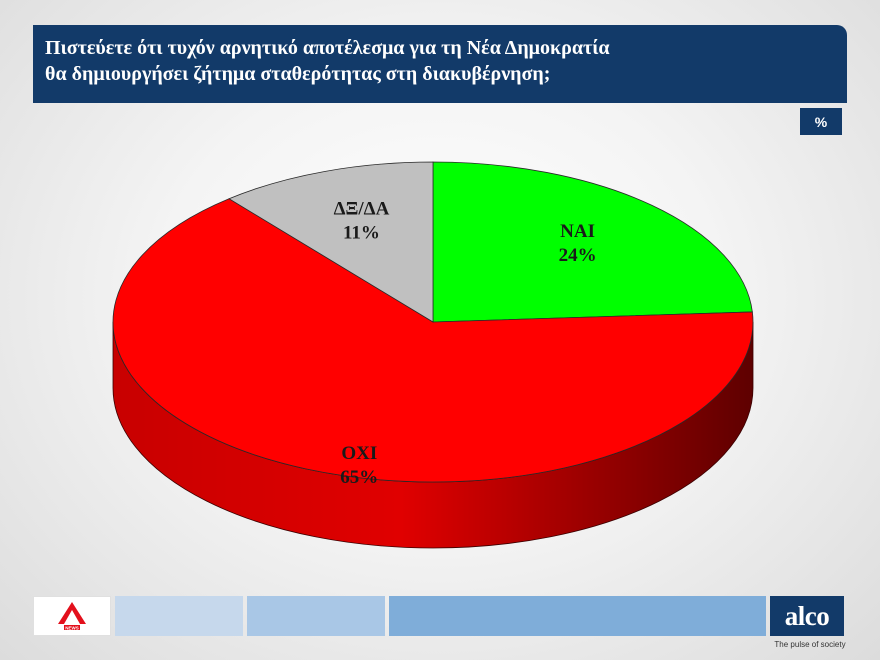  Describe the element at coordinates (577, 231) in the screenshot. I see `slice-1-label: ΝΑΙ` at that location.